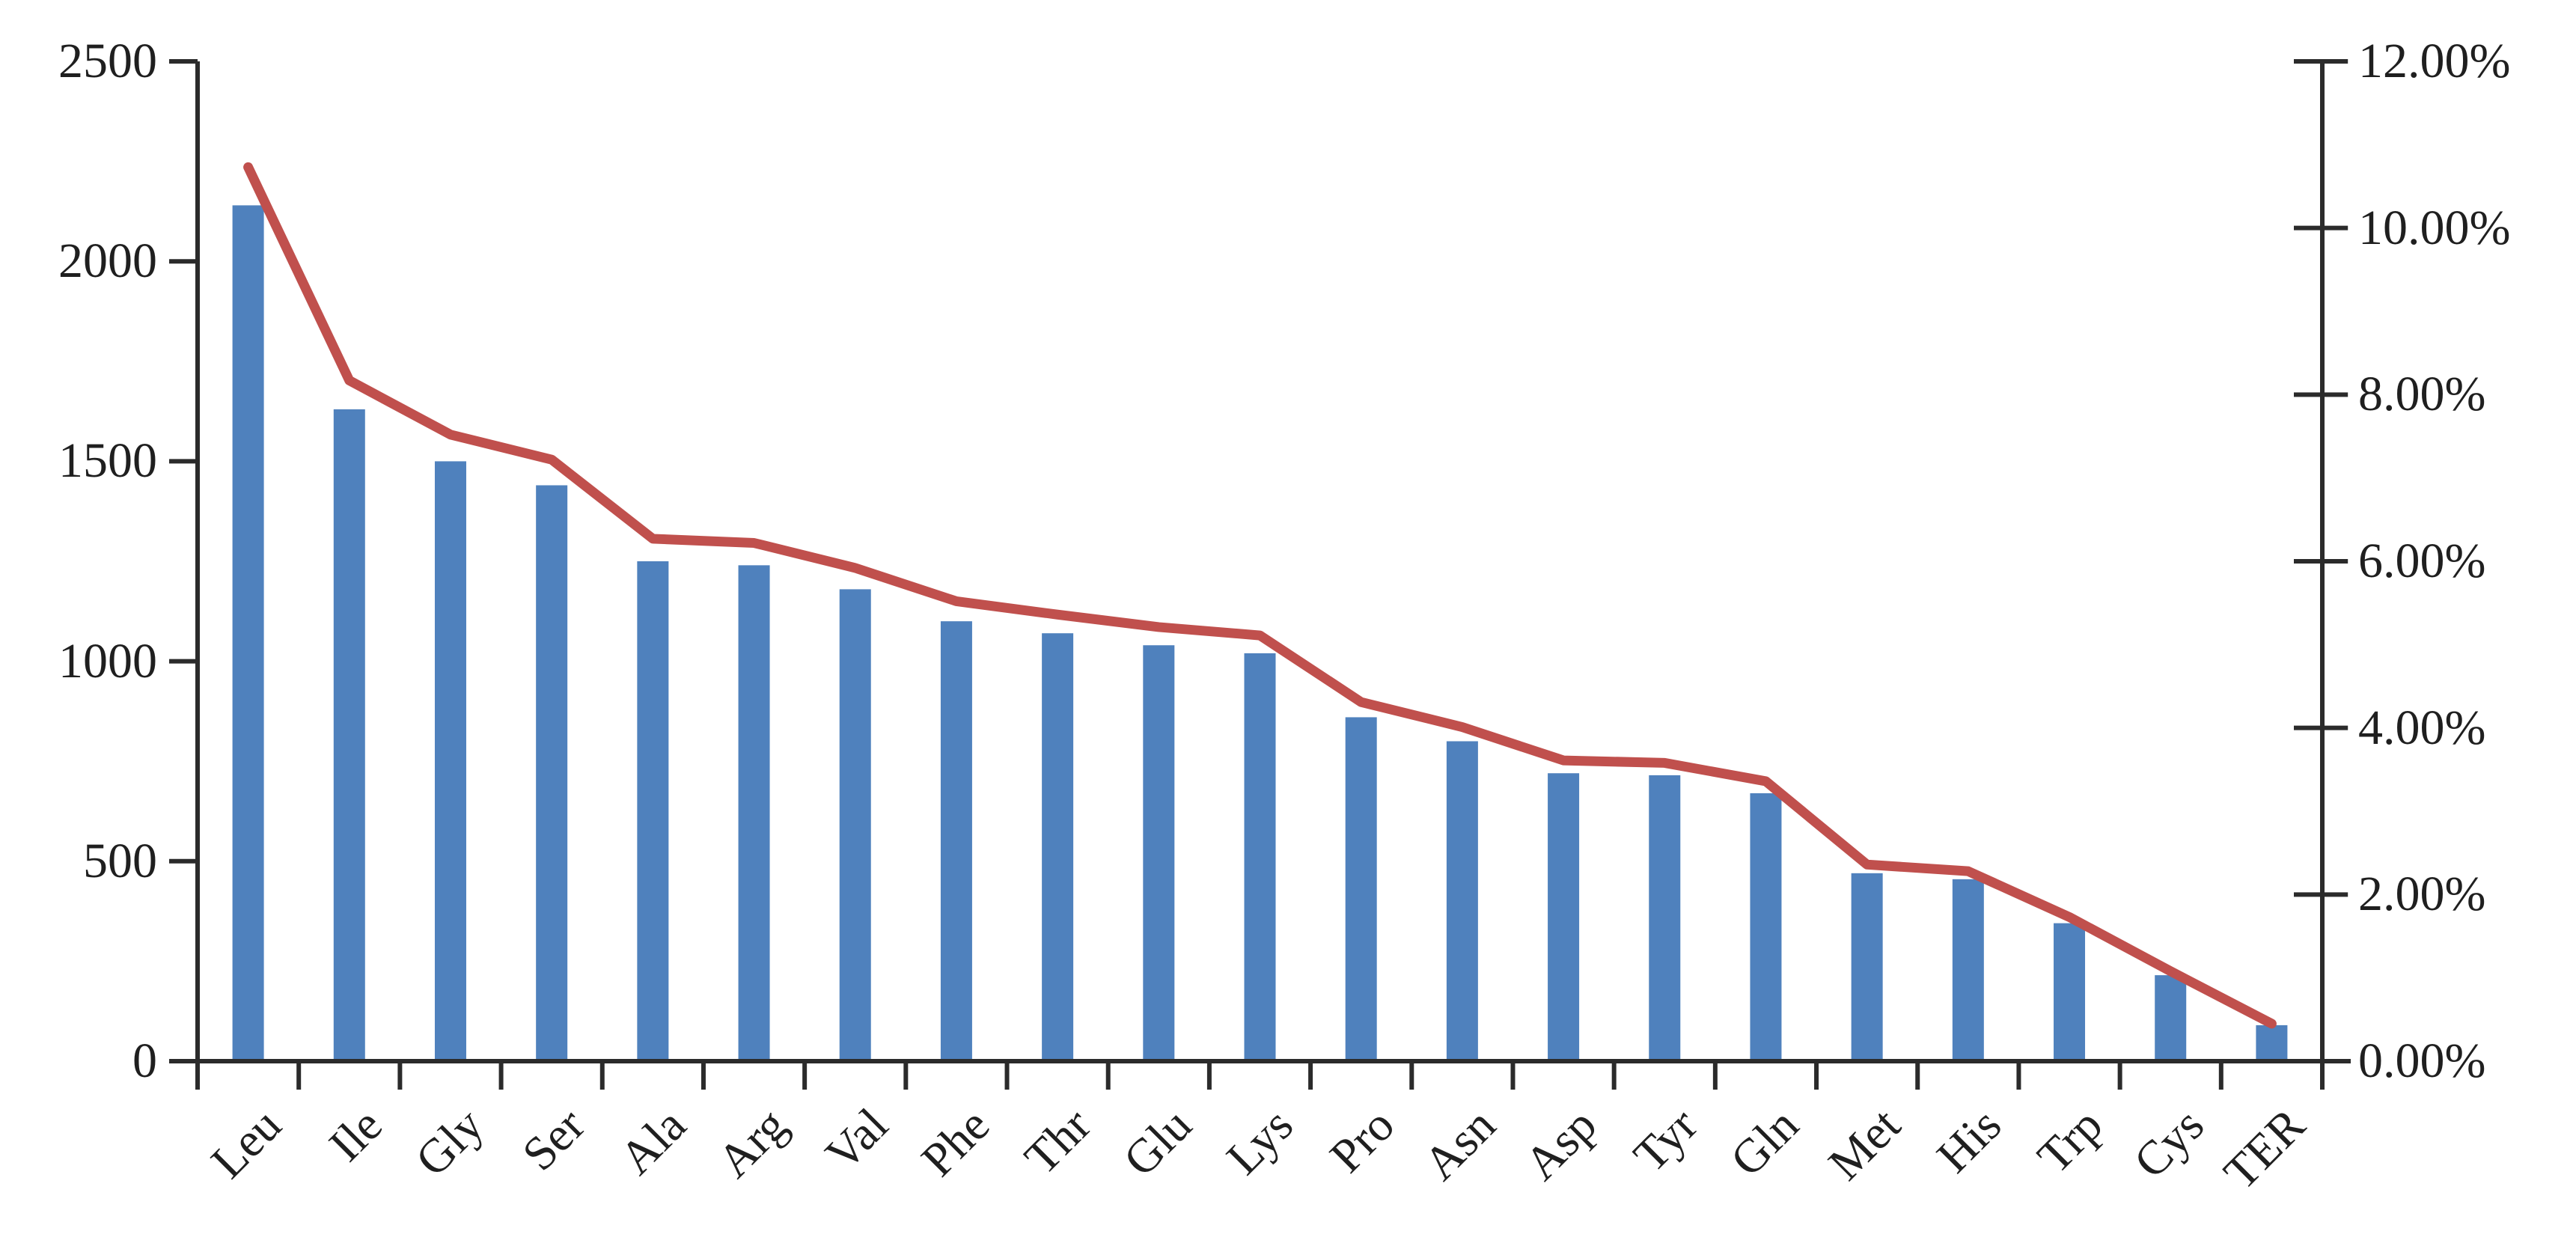  I want to click on bar-asn, so click(1462, 901).